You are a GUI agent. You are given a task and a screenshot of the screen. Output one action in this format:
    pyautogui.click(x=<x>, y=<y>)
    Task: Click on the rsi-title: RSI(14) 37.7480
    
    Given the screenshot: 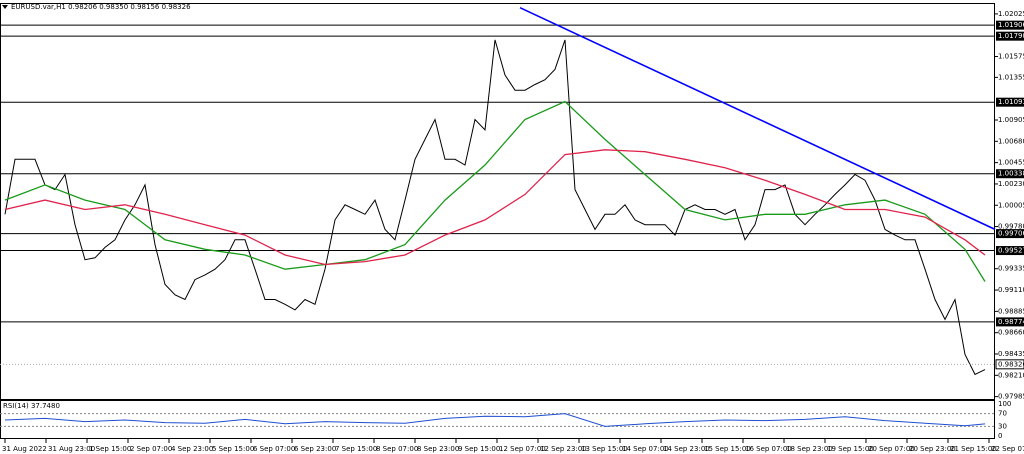 What is the action you would take?
    pyautogui.click(x=31, y=406)
    